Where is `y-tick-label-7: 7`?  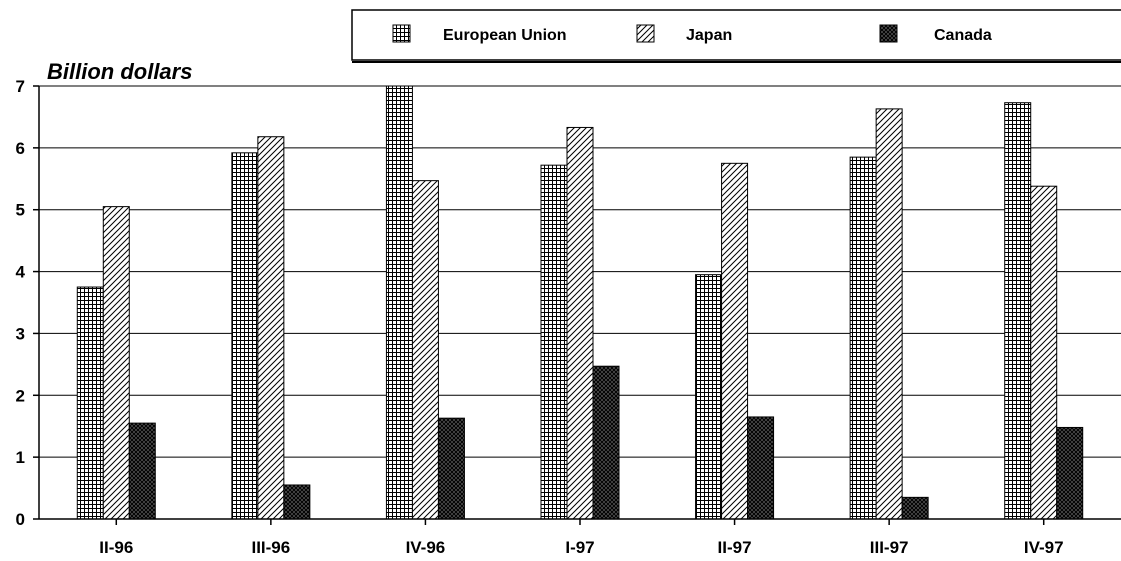
y-tick-label-7: 7 is located at coordinates (20, 86).